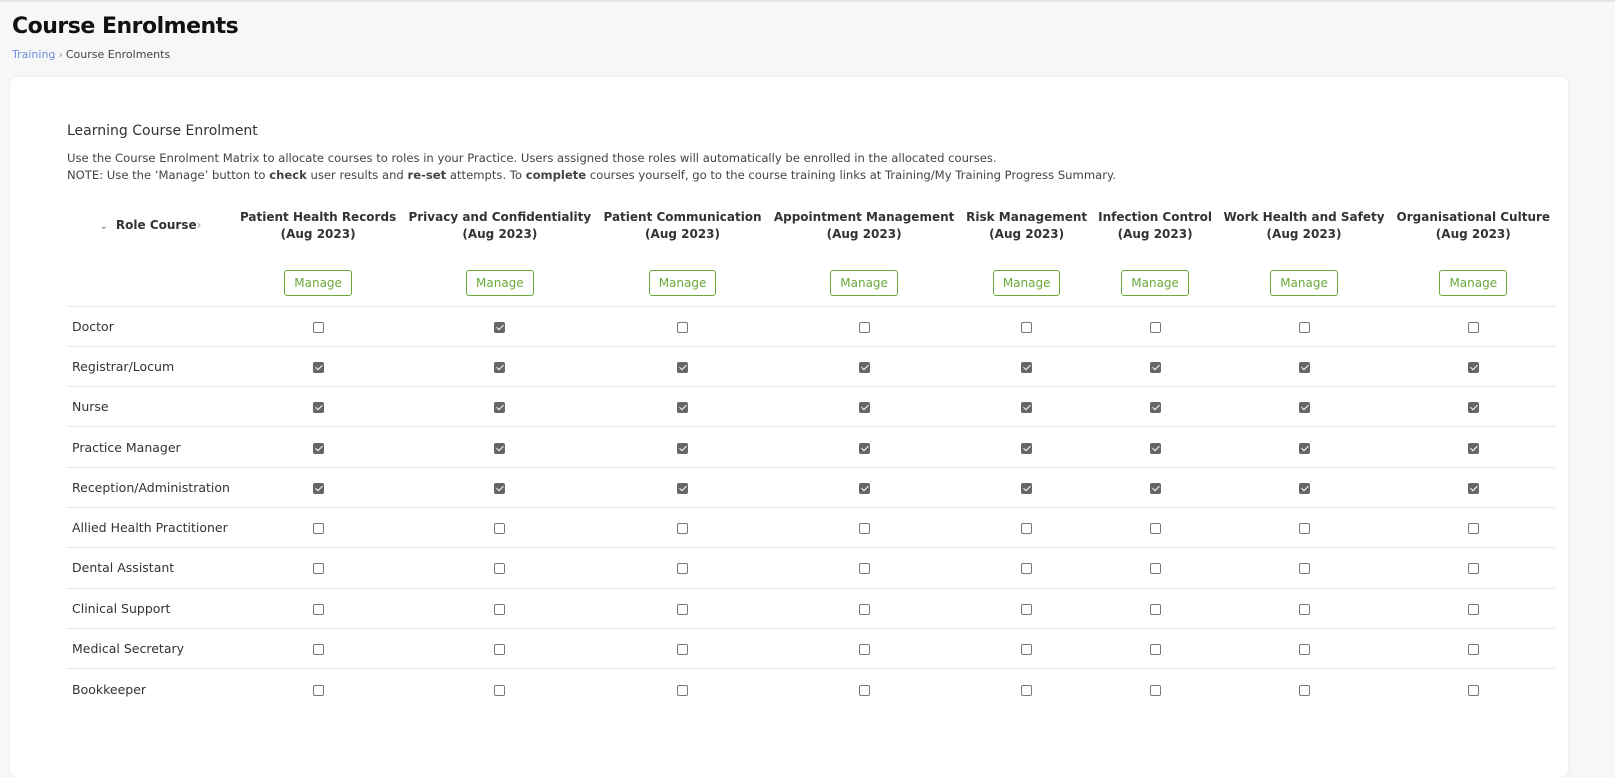 The image size is (1615, 777). I want to click on role-course-header: ⌄ Role Course›, so click(150, 225).